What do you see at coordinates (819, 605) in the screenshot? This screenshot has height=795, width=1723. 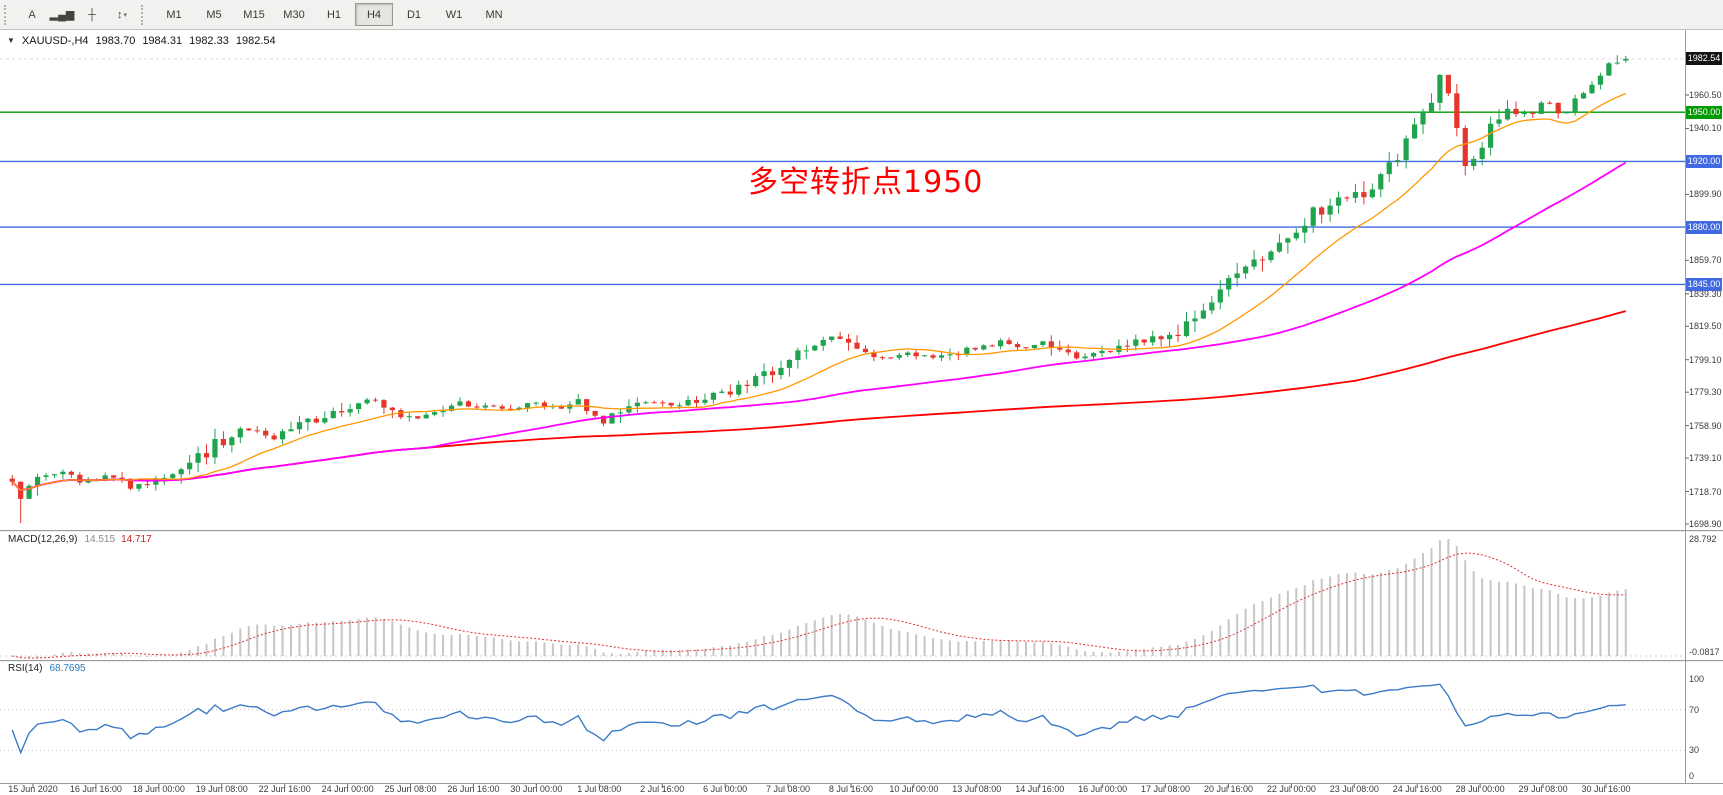 I see `macd-signal-line` at bounding box center [819, 605].